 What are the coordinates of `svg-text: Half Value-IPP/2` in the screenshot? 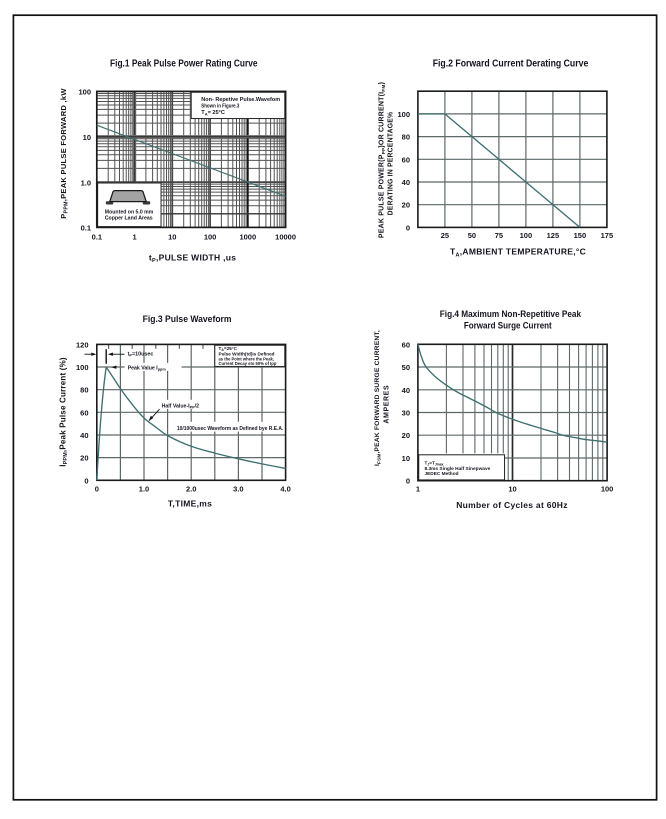 It's located at (180, 406).